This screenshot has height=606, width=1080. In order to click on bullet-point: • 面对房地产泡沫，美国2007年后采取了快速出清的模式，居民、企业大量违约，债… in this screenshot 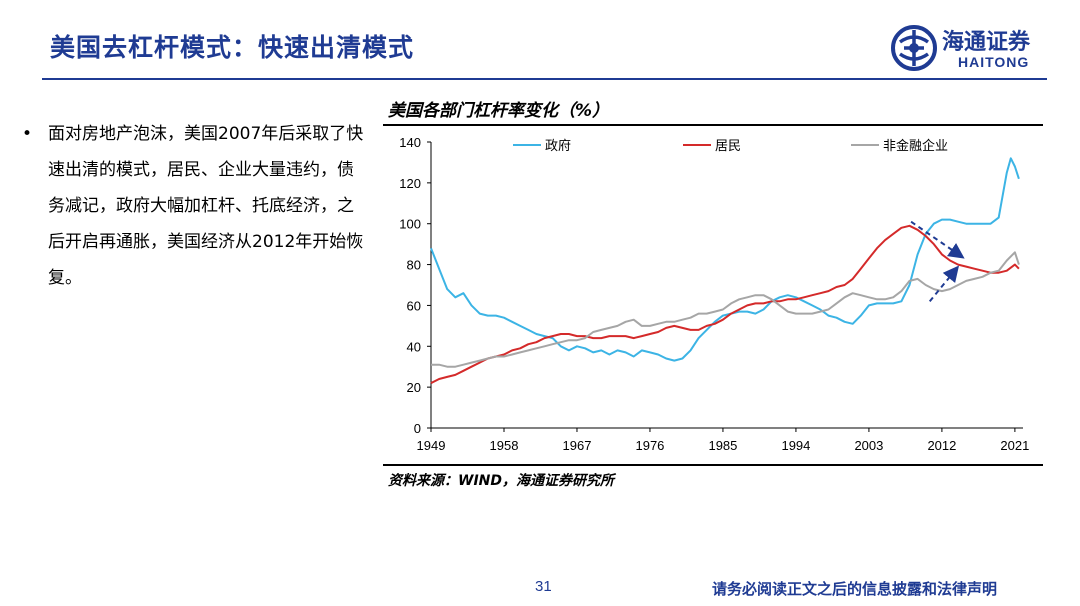, I will do `click(194, 206)`.